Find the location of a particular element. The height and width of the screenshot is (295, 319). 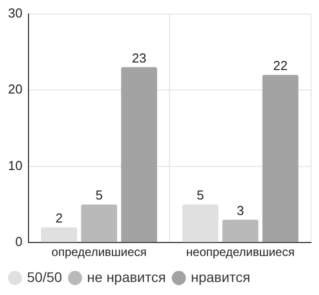

data-label: 3 is located at coordinates (240, 210).